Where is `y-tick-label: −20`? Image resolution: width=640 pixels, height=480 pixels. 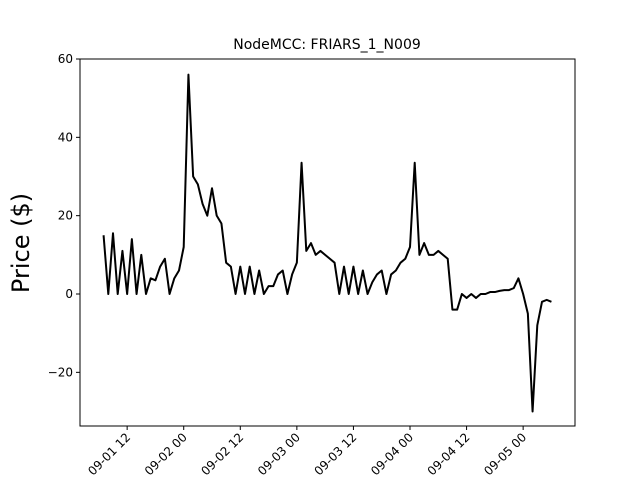 y-tick-label: −20 is located at coordinates (60, 372).